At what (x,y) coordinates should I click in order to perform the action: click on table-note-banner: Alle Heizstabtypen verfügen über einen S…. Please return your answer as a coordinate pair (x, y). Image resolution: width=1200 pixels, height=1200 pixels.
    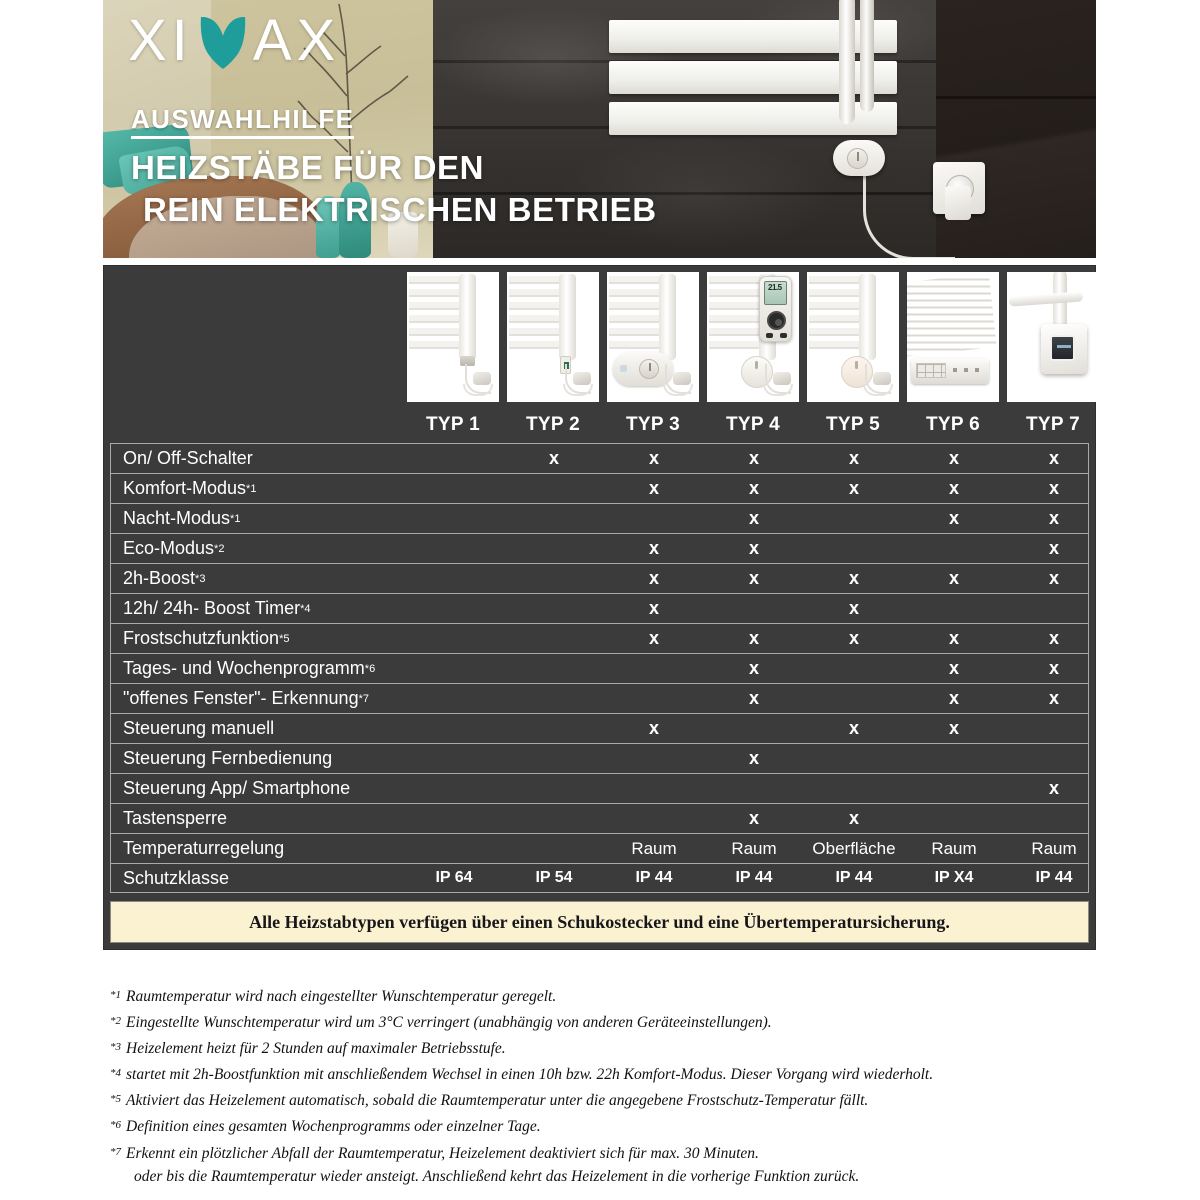
    Looking at the image, I should click on (599, 922).